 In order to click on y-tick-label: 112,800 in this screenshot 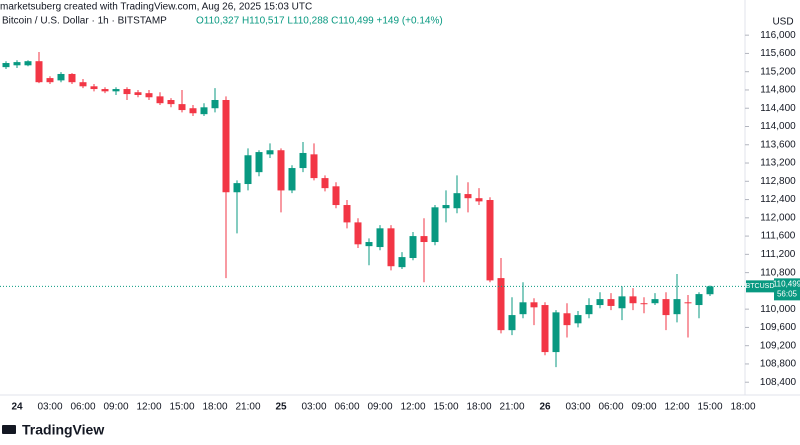, I will do `click(778, 181)`.